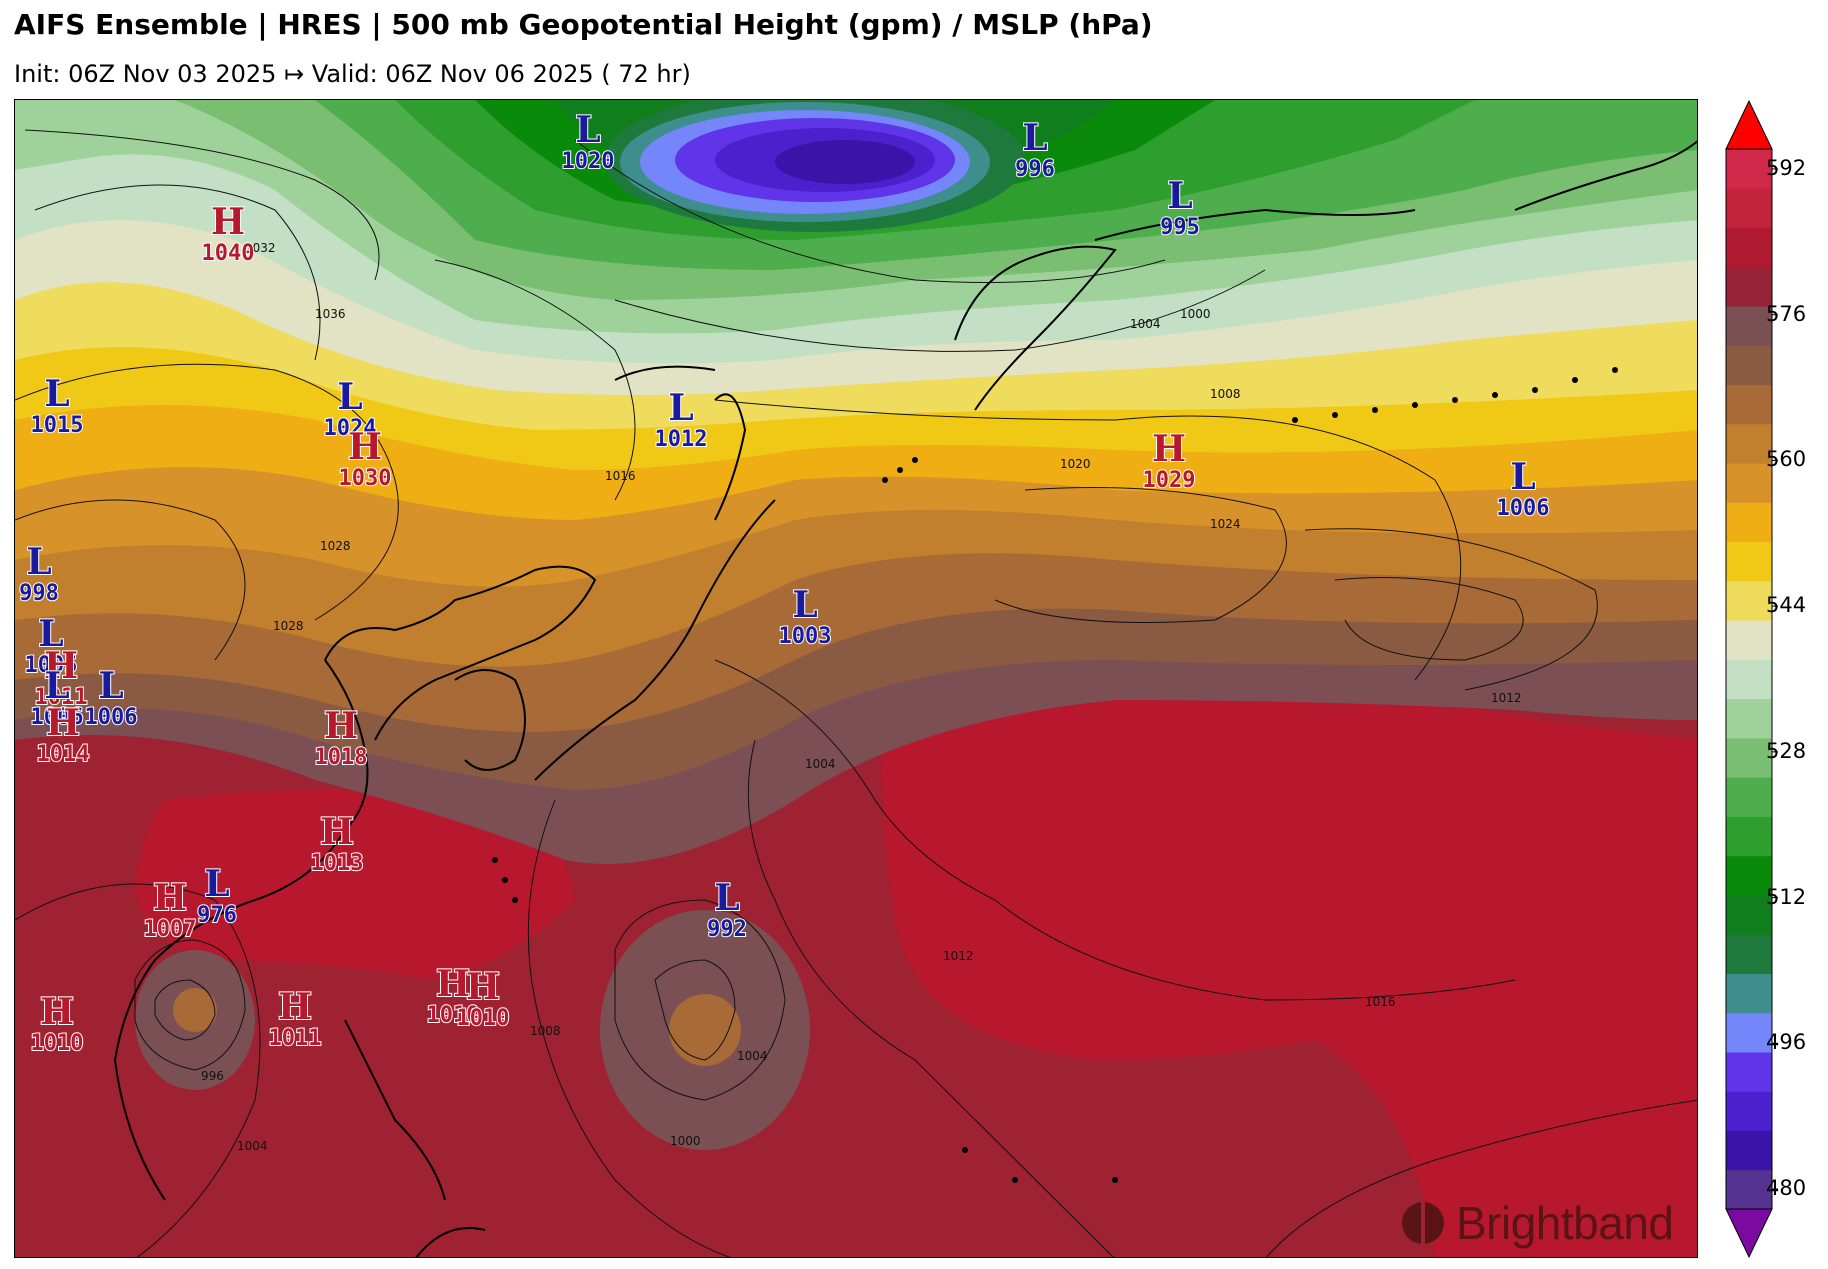  Describe the element at coordinates (170, 929) in the screenshot. I see `pressure-value: 1007` at that location.